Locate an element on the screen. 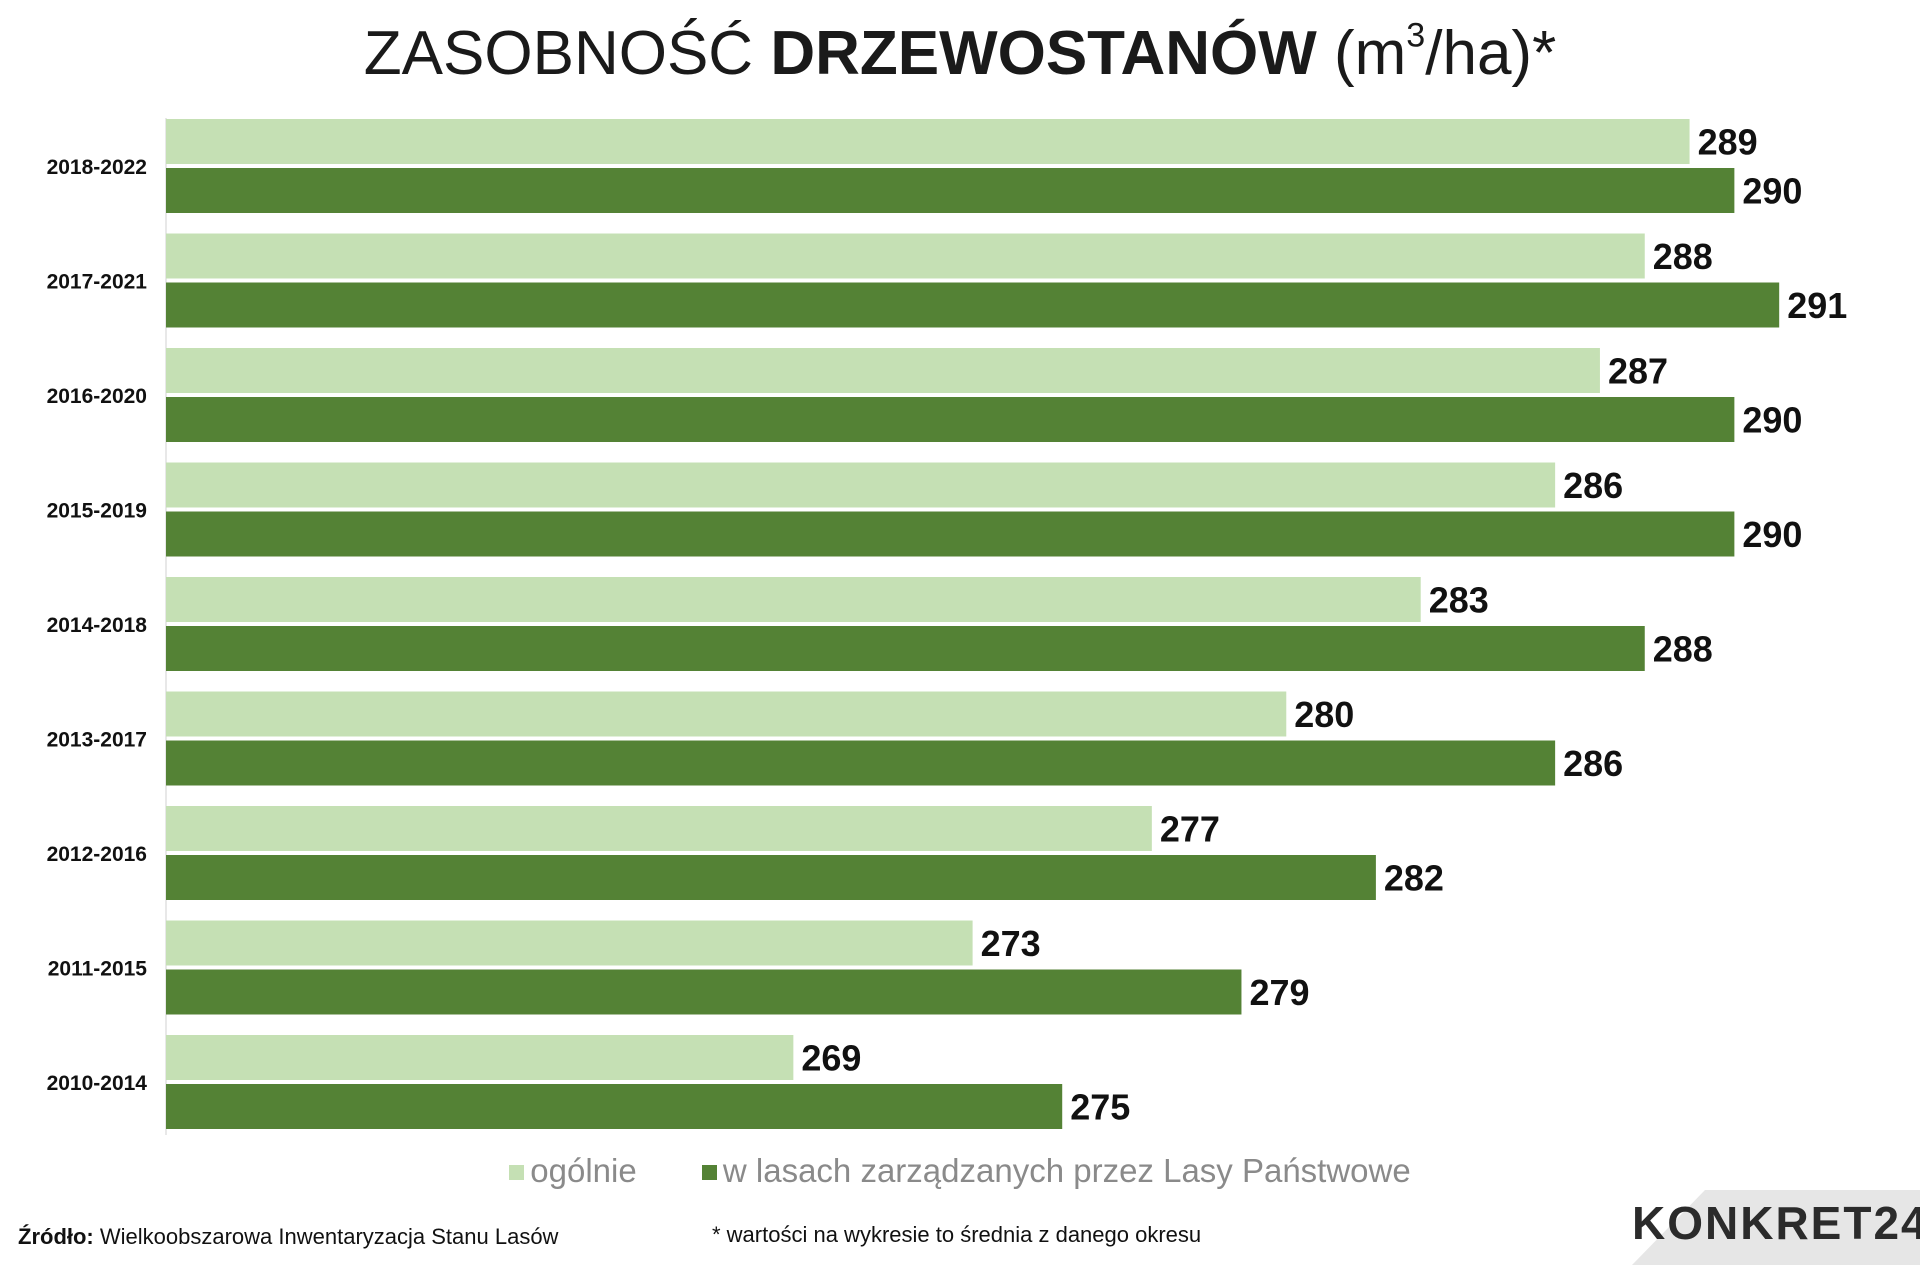  chart-title: ZASOBNOŚĆ DRZEWOSTANÓW (m3/ha)* is located at coordinates (960, 53).